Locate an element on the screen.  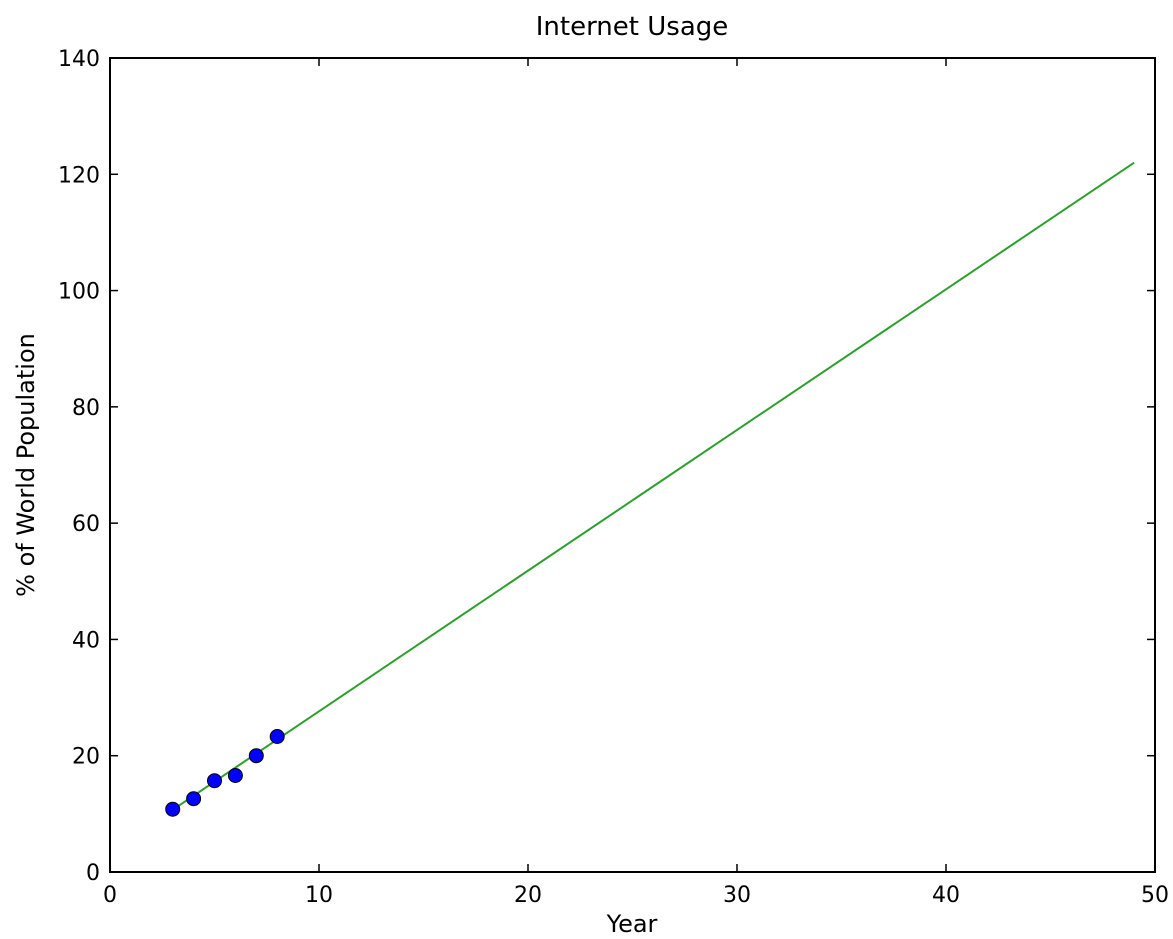
y-tick-label: 80 is located at coordinates (86, 408).